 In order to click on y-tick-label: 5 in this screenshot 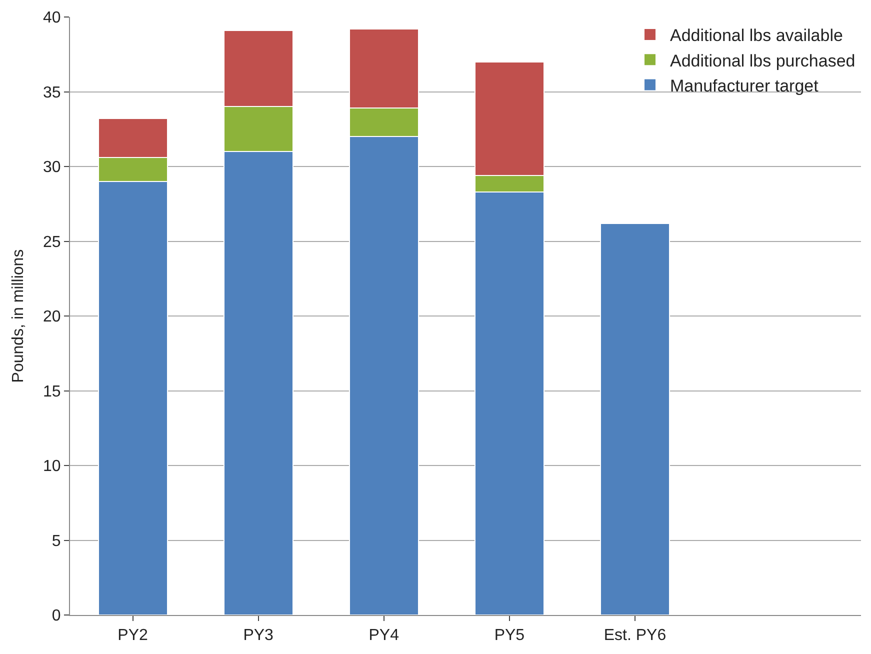, I will do `click(56, 541)`.